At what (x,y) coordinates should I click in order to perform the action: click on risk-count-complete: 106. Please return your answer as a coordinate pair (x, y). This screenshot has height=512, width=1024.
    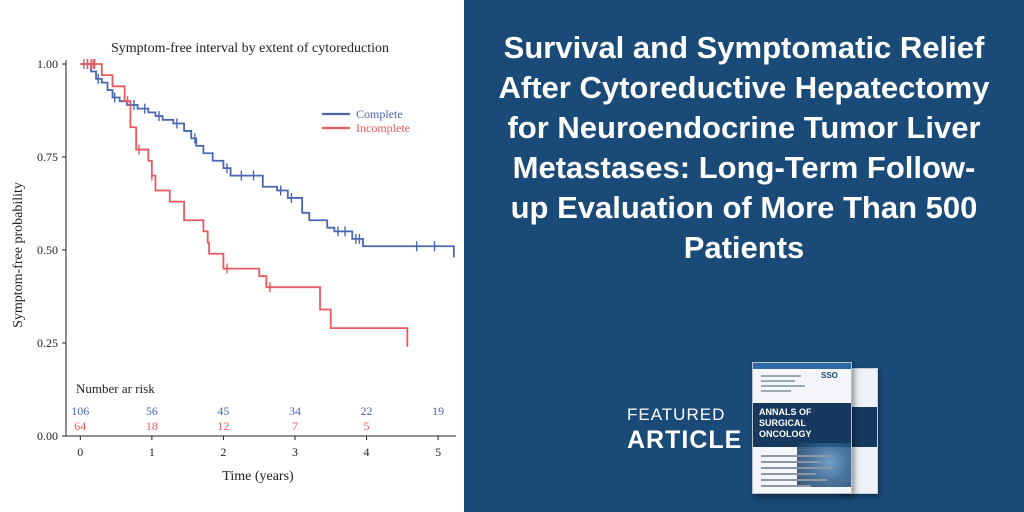
    Looking at the image, I should click on (80, 411).